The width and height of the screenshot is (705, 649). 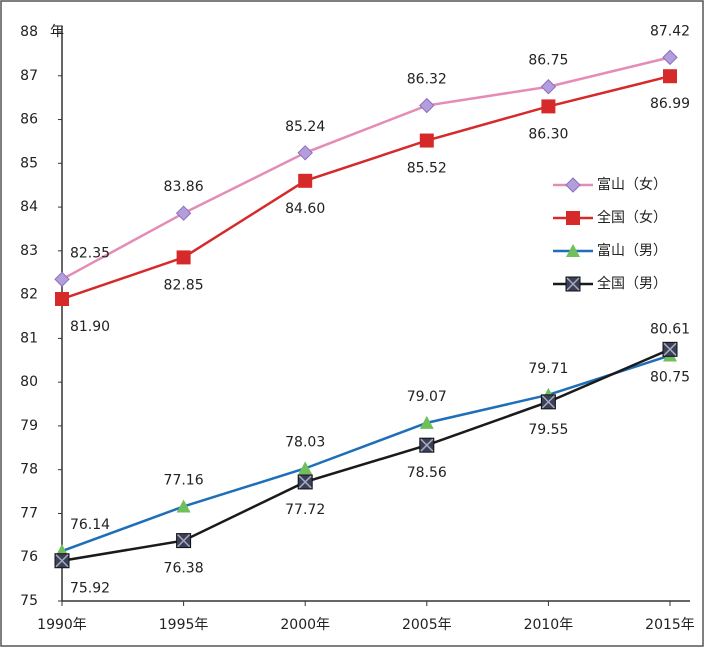 What do you see at coordinates (632, 217) in the screenshot?
I see `legend-label: 全国（女）` at bounding box center [632, 217].